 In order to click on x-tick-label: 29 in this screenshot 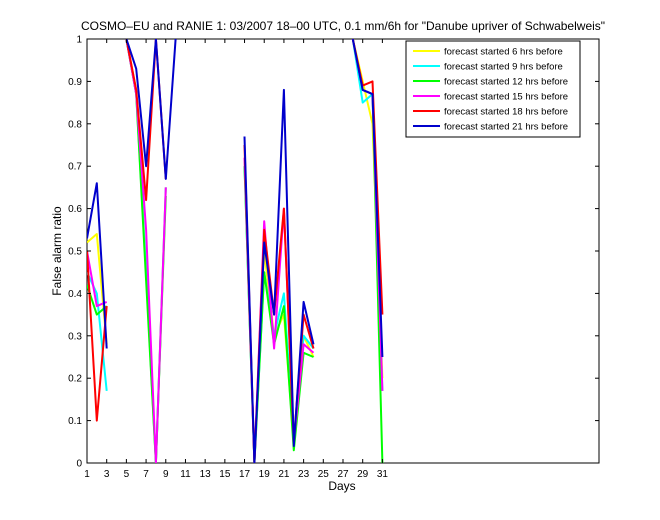, I will do `click(363, 474)`.